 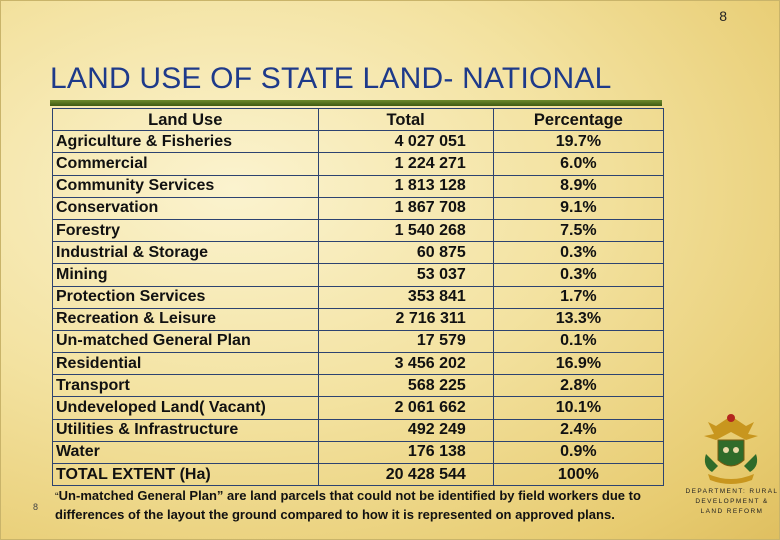 I want to click on table-row: Recreation & Leisure 2 716 311 13.3%, so click(x=358, y=319).